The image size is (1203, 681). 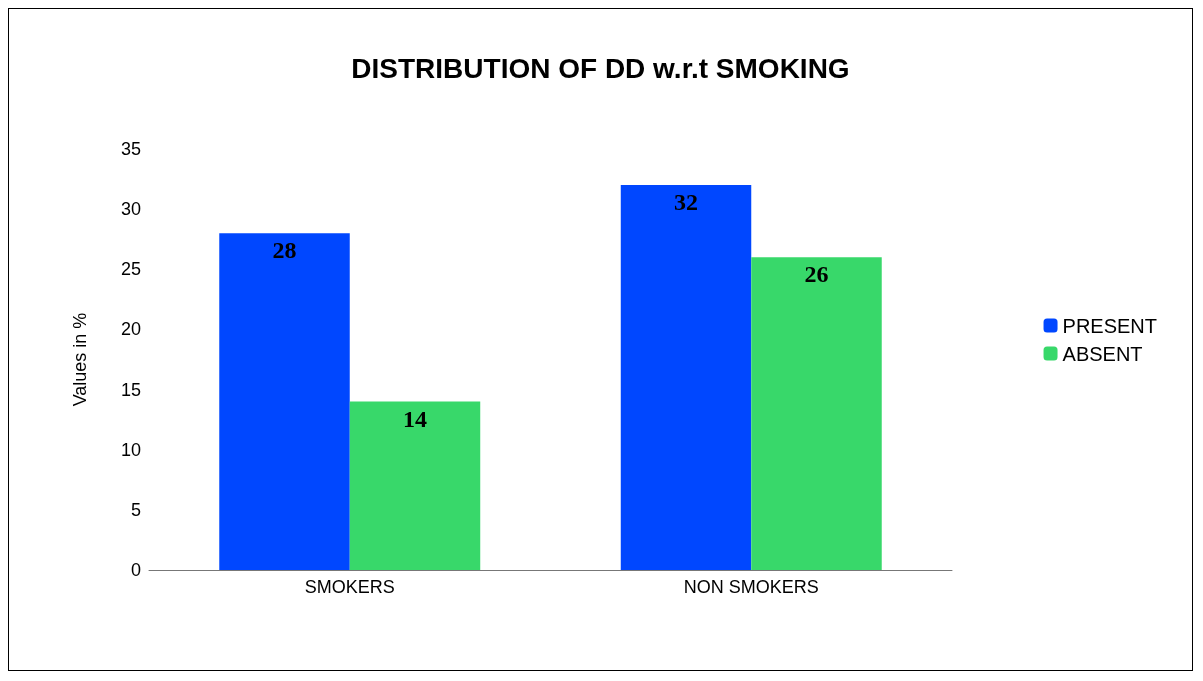 I want to click on data-label: 26, so click(x=816, y=274).